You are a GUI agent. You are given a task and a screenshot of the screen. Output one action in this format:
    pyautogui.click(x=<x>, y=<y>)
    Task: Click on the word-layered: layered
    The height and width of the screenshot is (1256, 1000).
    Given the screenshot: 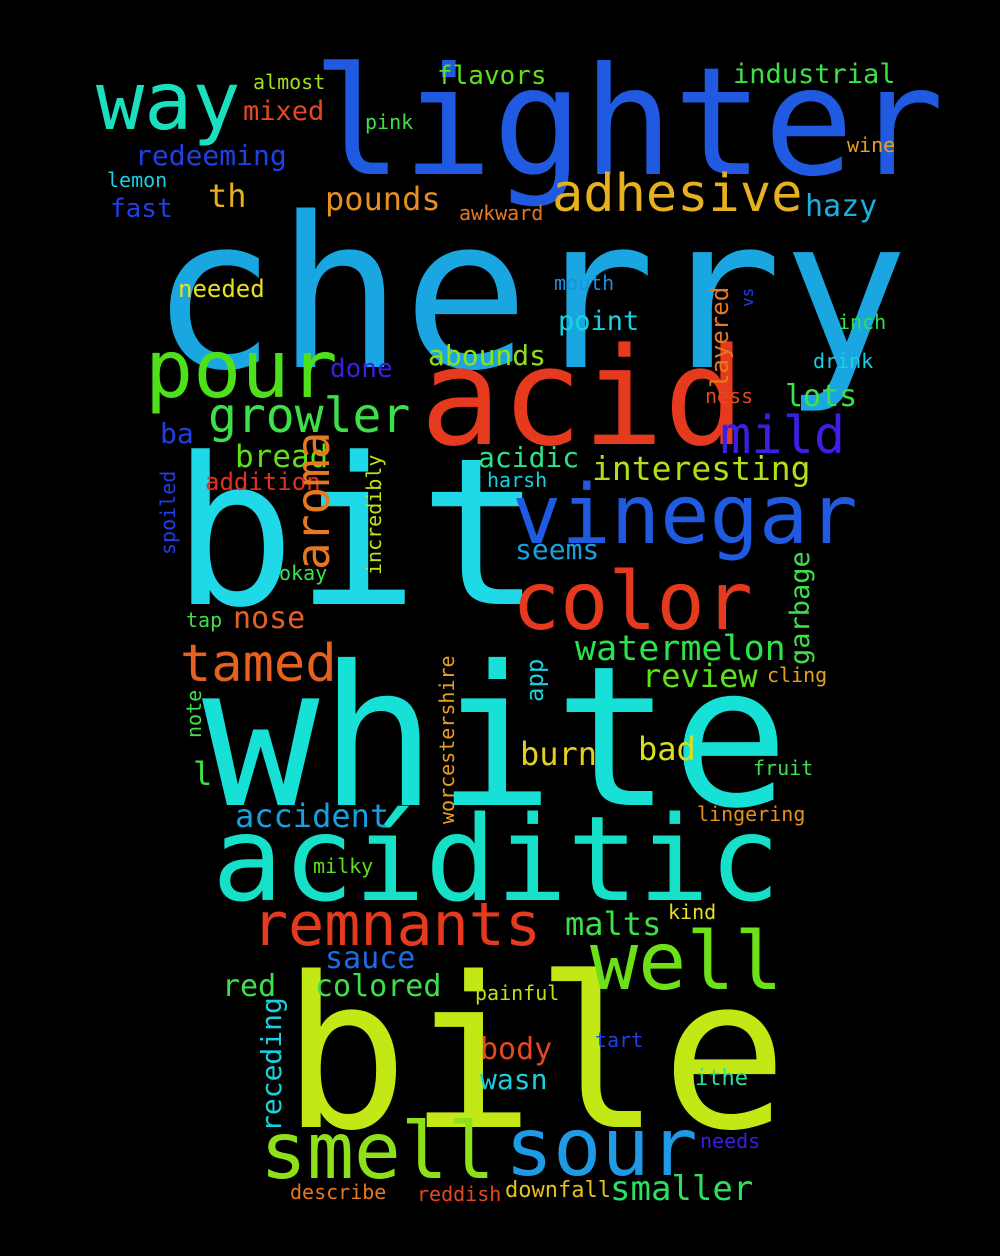 What is the action you would take?
    pyautogui.click(x=720, y=337)
    